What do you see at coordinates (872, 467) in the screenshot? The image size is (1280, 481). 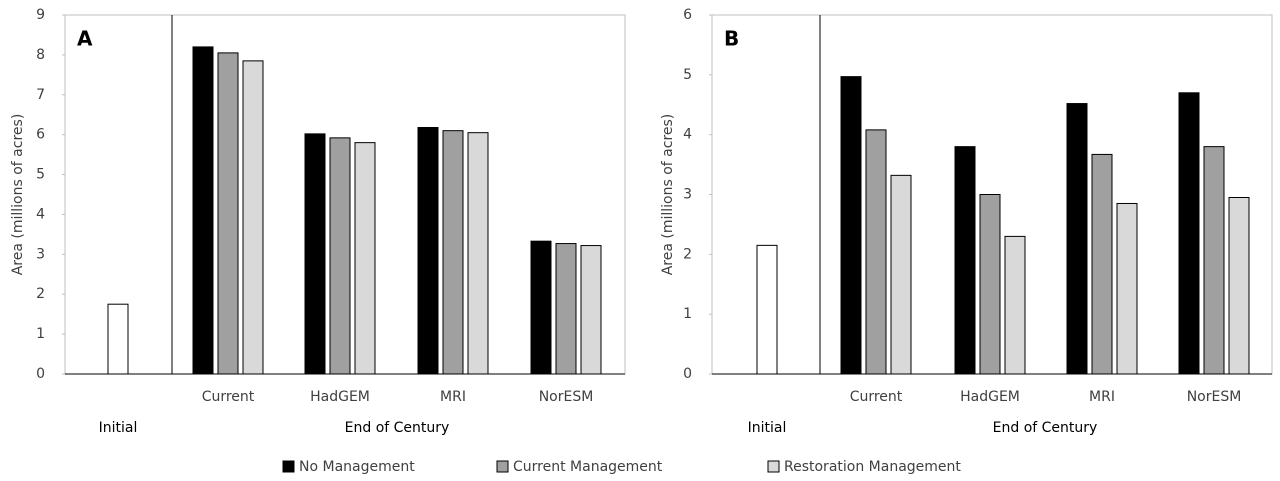 I see `legend-label: Restoration Management` at bounding box center [872, 467].